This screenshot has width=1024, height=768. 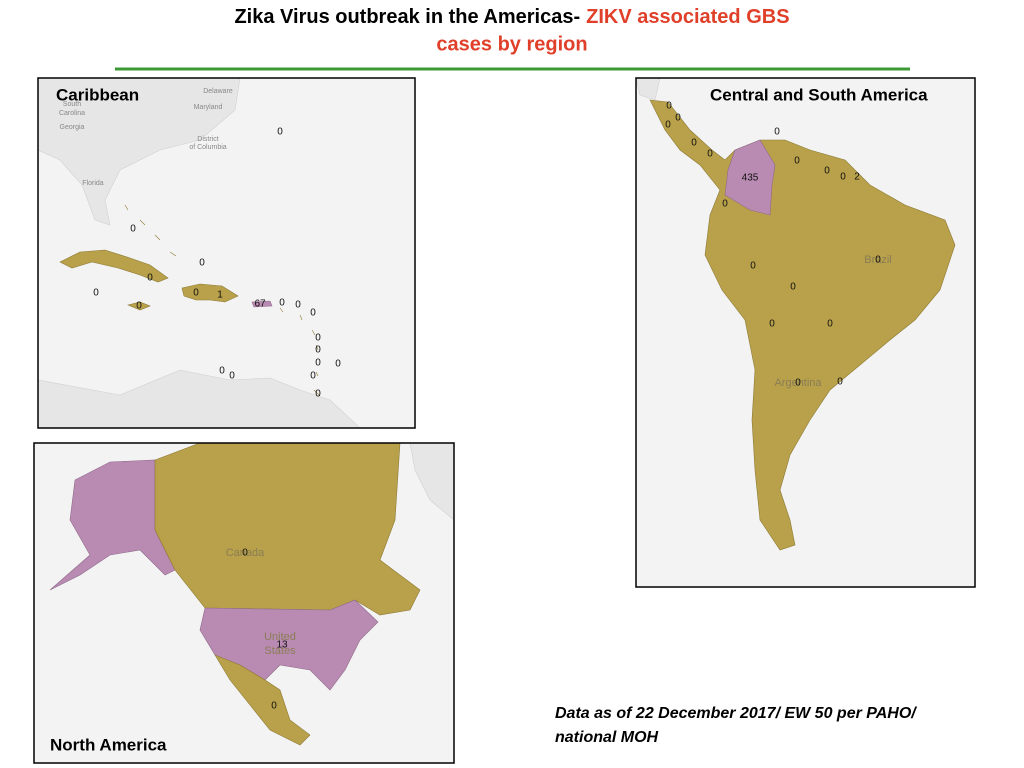 I want to click on case-count: 67, so click(x=260, y=304).